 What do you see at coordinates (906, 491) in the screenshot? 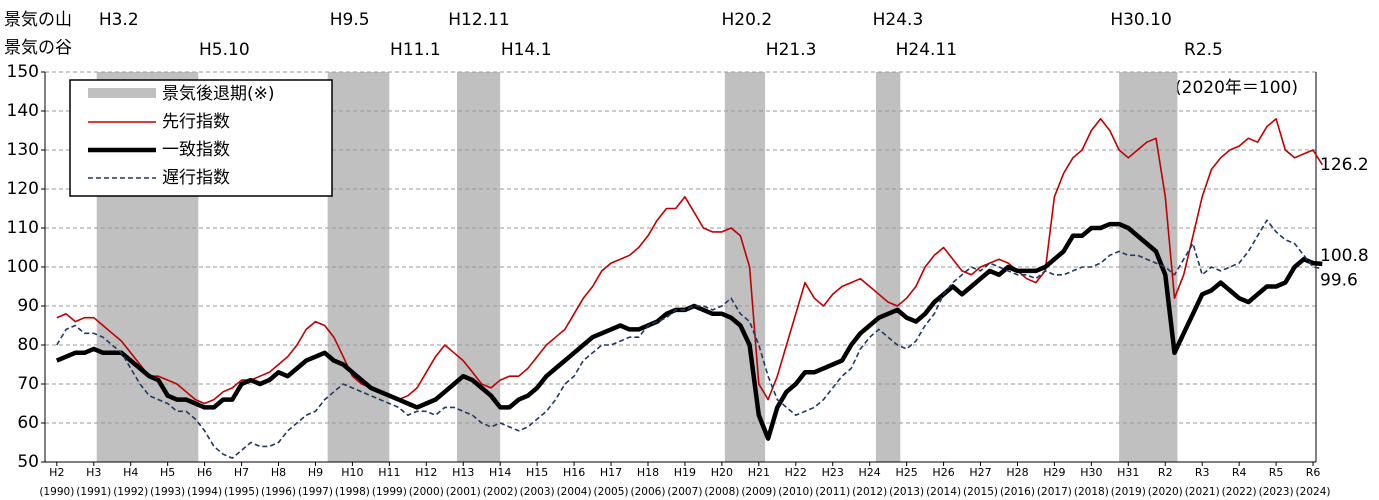
I see `x-tick-year: (2013)` at bounding box center [906, 491].